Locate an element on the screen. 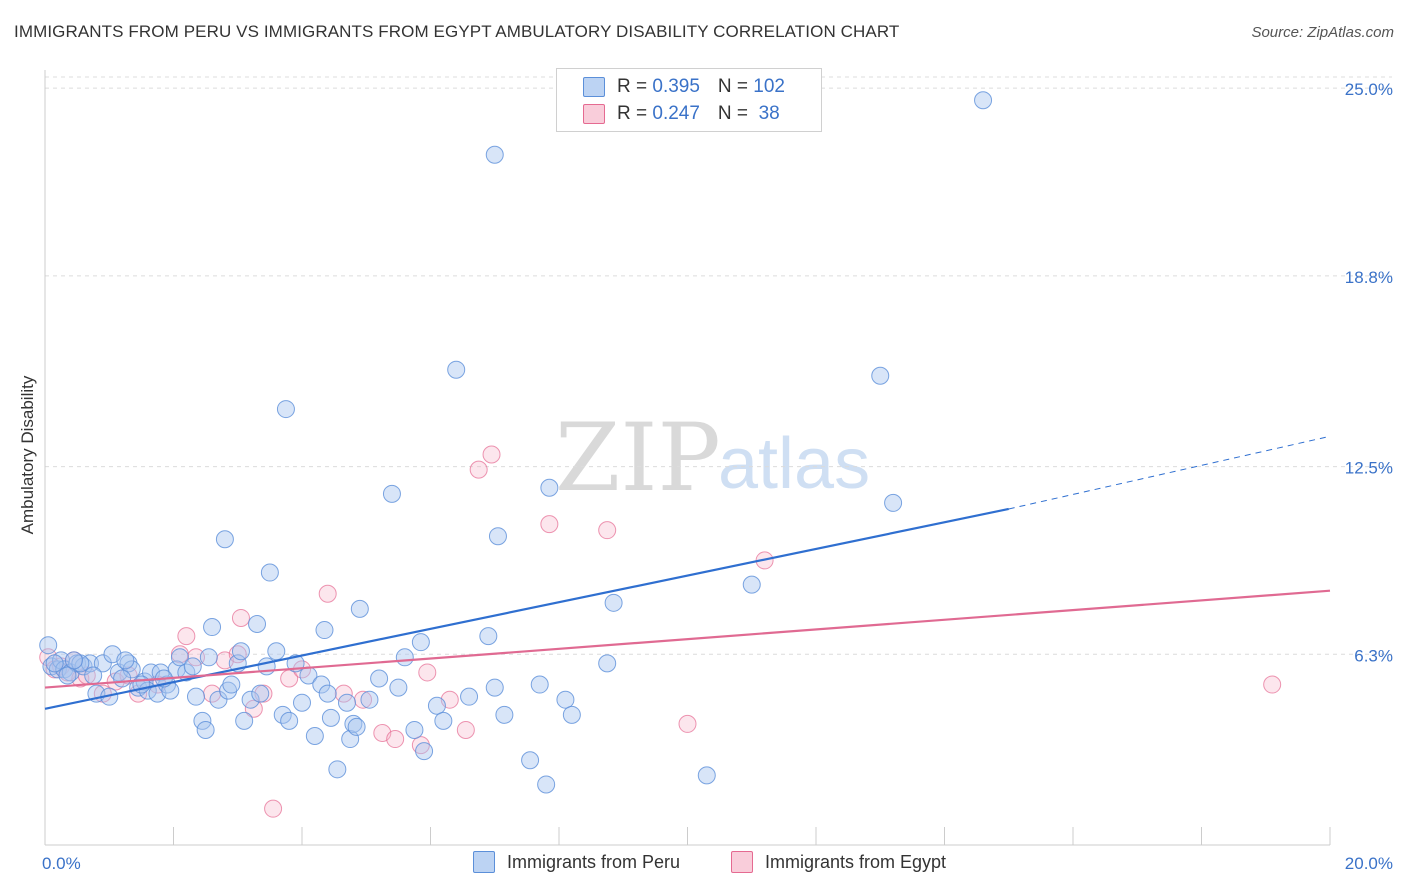 The image size is (1406, 892). bottom-legend-egypt: Immigrants from Egypt is located at coordinates (838, 862).